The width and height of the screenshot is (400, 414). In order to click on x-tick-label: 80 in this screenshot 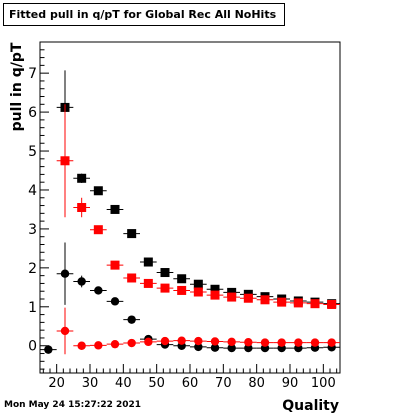, I will do `click(256, 383)`.